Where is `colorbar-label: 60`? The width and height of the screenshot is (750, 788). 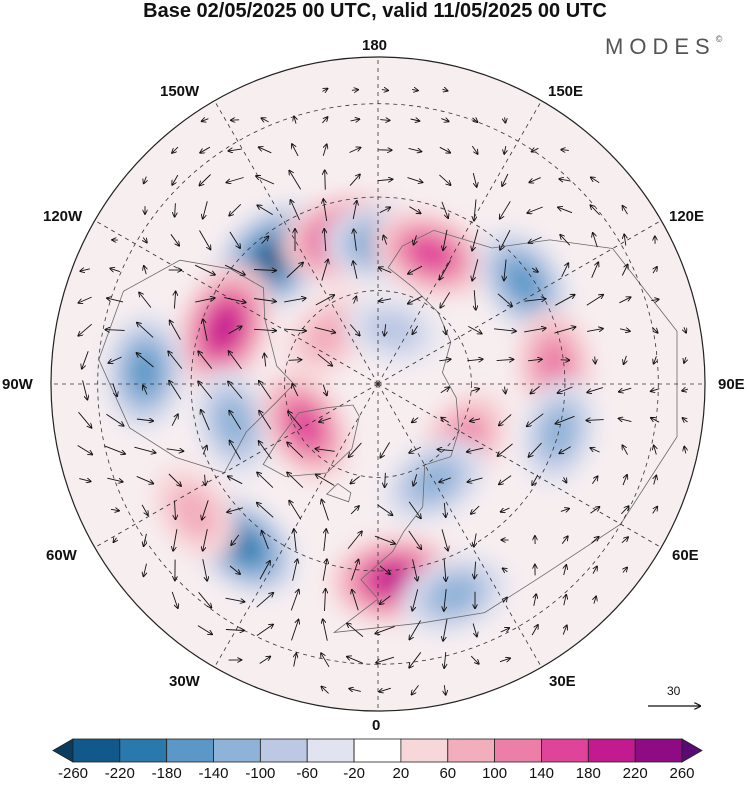
colorbar-label: 60 is located at coordinates (447, 774).